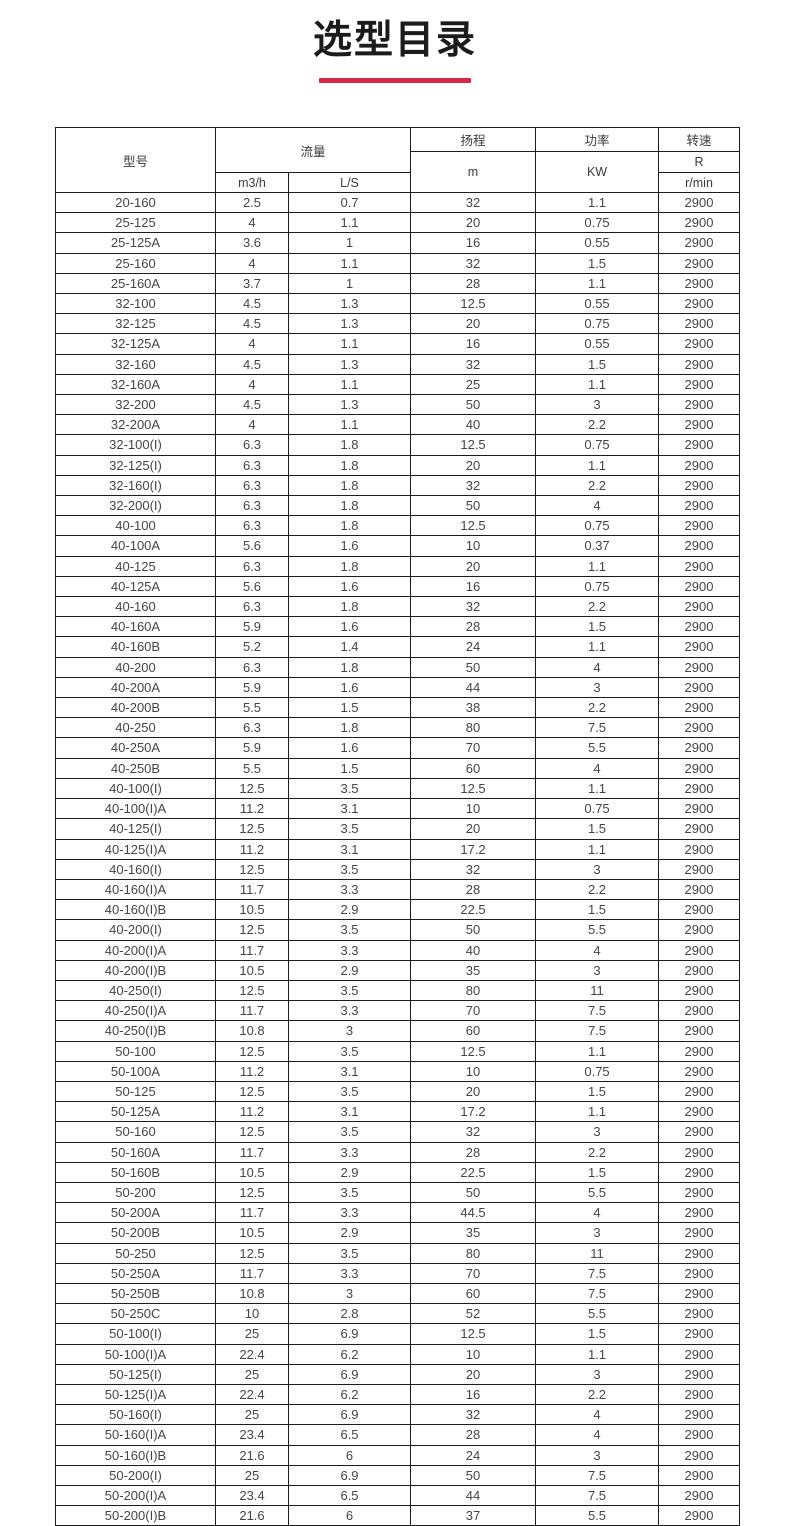 The width and height of the screenshot is (790, 1526). What do you see at coordinates (398, 1031) in the screenshot?
I see `table-row: 40-250(I)B 10.8 3 60 7.5 2900` at bounding box center [398, 1031].